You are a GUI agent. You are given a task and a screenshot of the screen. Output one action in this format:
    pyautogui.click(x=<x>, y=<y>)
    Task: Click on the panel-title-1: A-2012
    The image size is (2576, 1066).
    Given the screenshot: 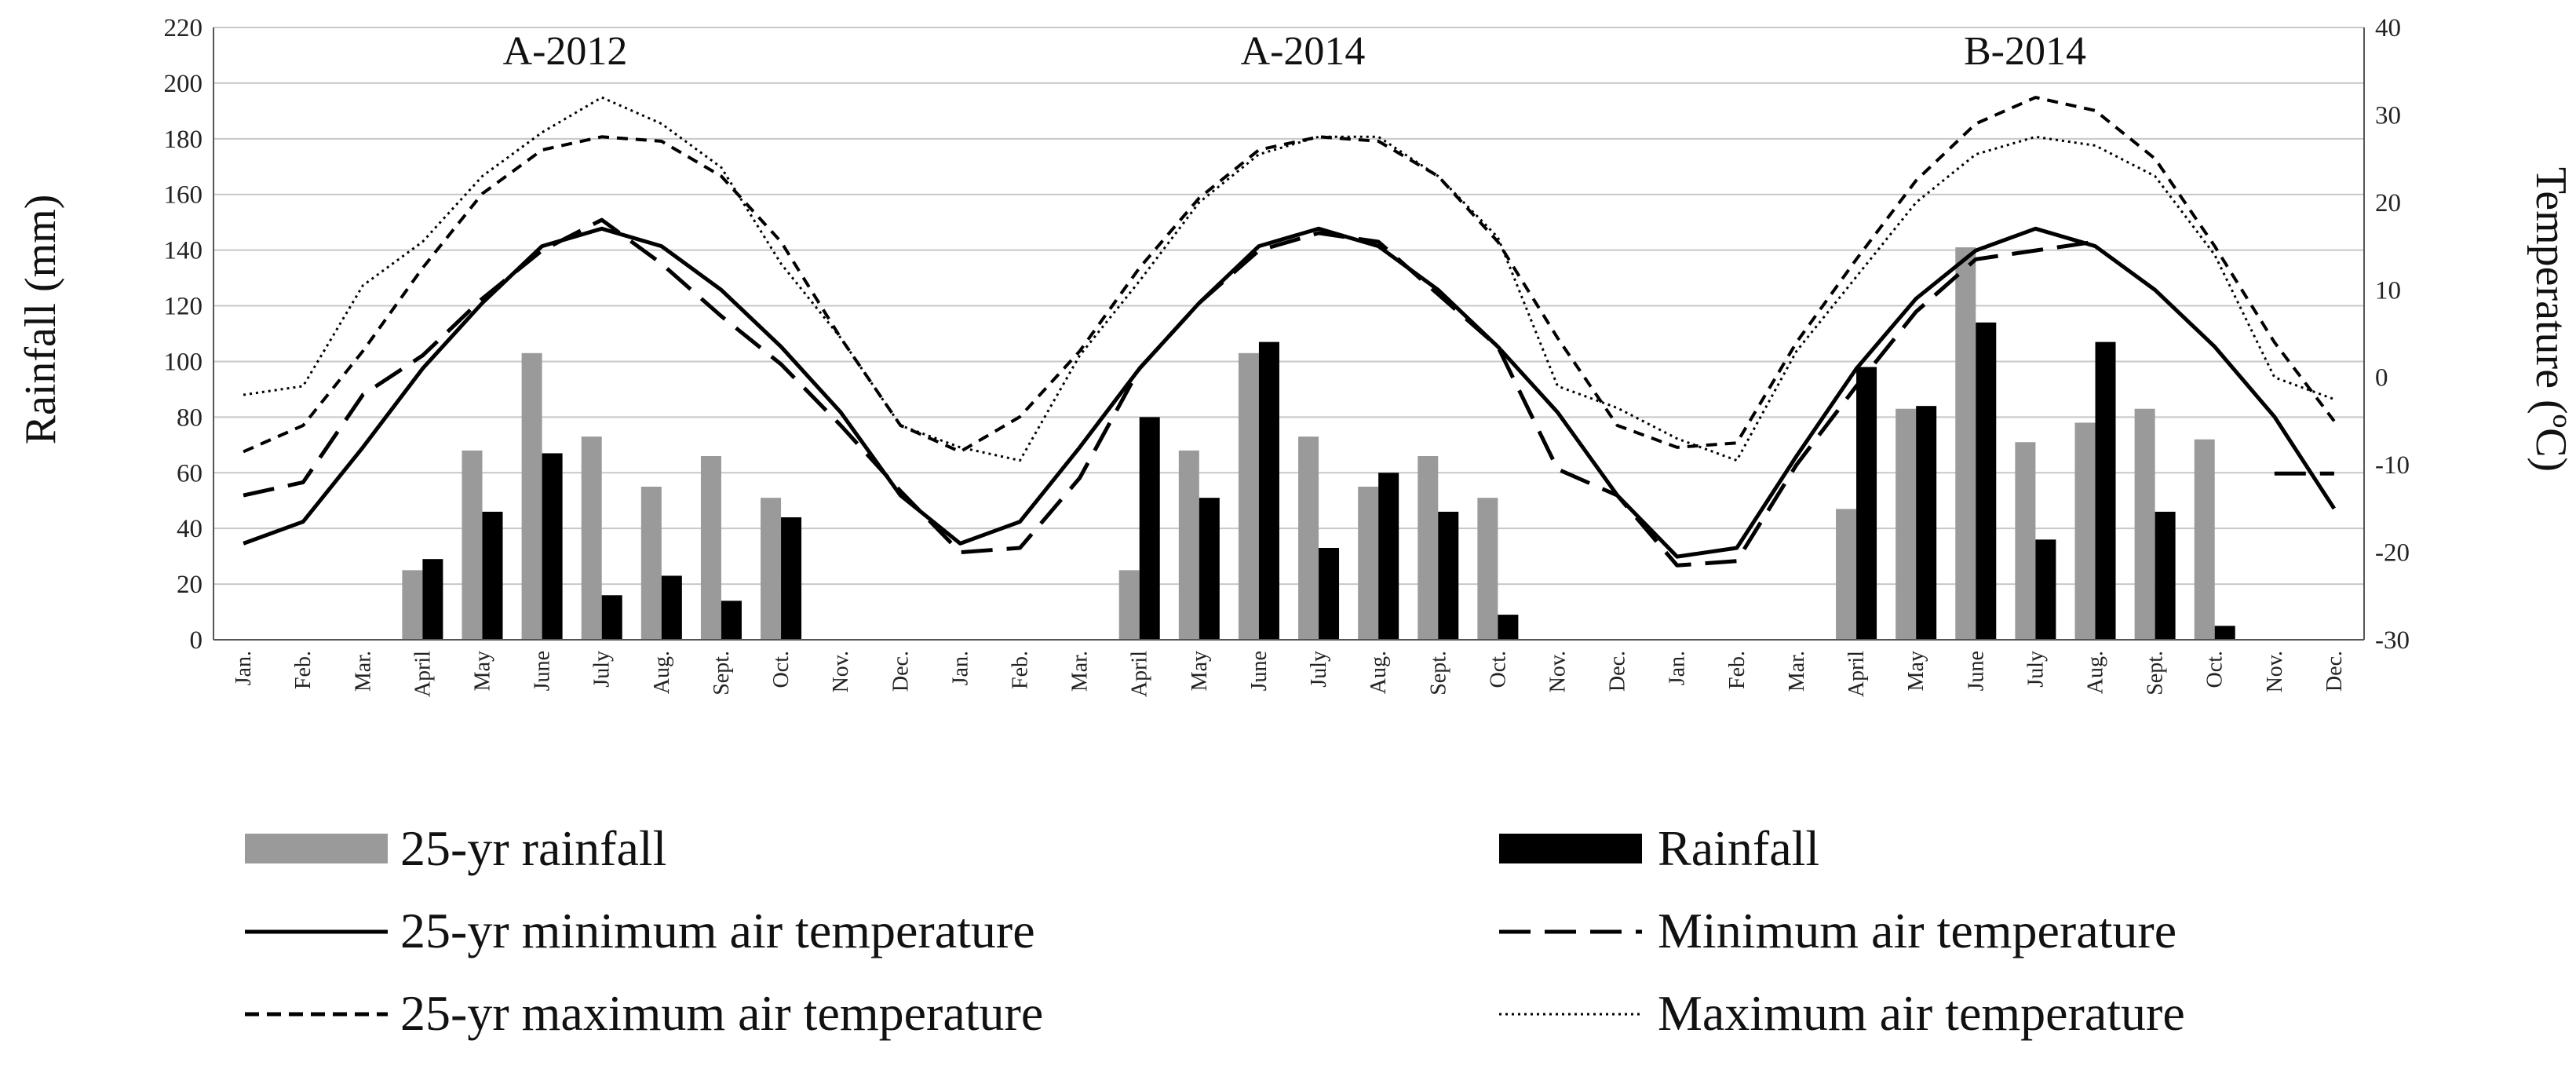 What is the action you would take?
    pyautogui.click(x=565, y=51)
    